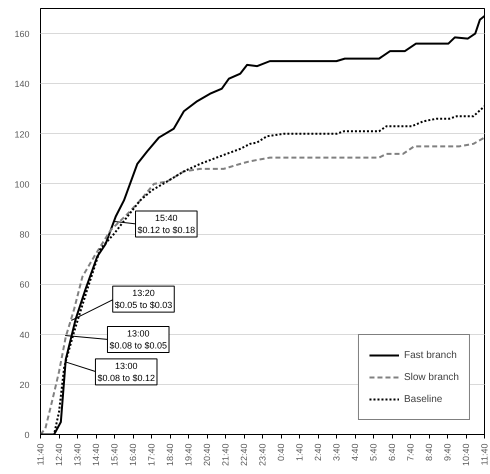  I want to click on y-tick-label: 60, so click(24, 285).